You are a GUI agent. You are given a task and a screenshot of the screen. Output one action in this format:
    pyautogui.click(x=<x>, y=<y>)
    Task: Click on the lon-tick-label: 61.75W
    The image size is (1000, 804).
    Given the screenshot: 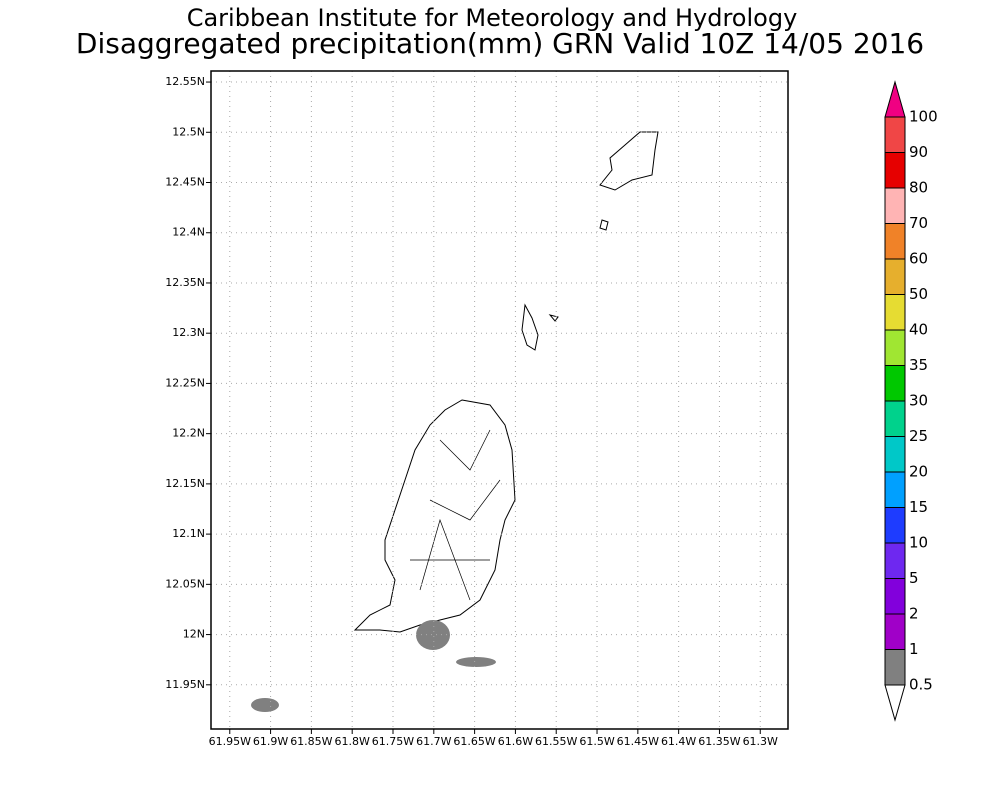 What is the action you would take?
    pyautogui.click(x=393, y=741)
    